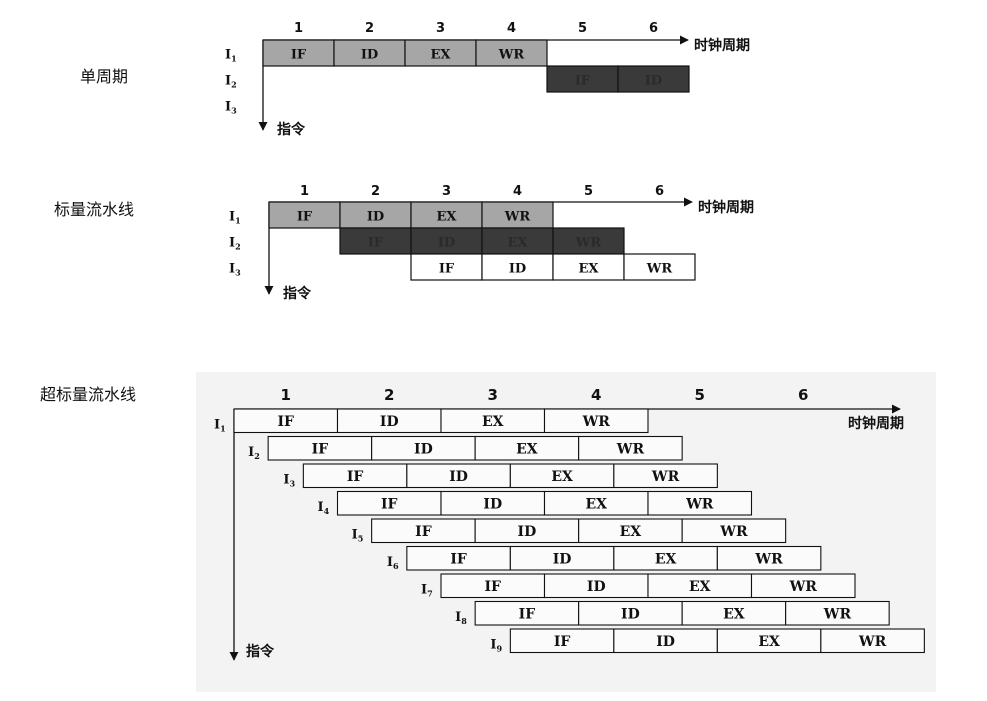 The image size is (987, 701). What do you see at coordinates (369, 55) in the screenshot?
I see `single-I1-stage-ID: ID` at bounding box center [369, 55].